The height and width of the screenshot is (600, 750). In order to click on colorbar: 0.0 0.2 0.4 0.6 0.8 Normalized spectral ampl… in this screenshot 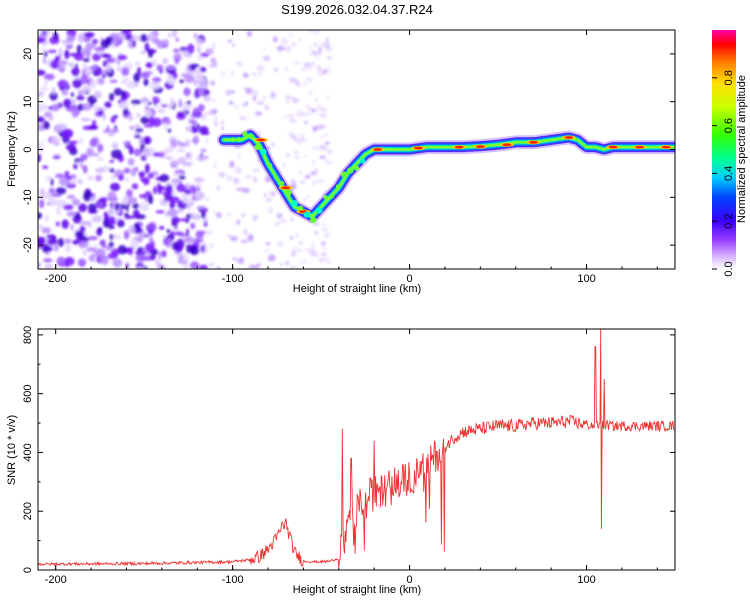, I will do `click(730, 153)`.